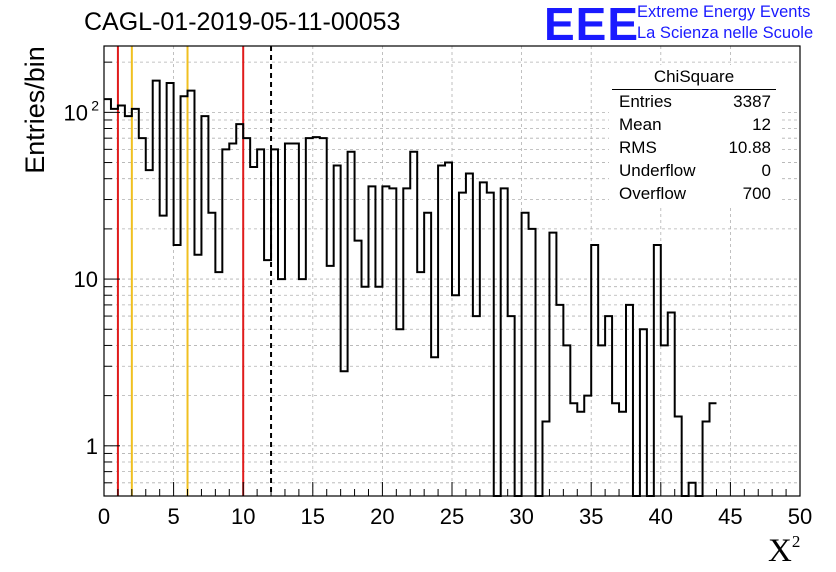 The height and width of the screenshot is (572, 836). I want to click on x-tick-label: 50, so click(800, 516).